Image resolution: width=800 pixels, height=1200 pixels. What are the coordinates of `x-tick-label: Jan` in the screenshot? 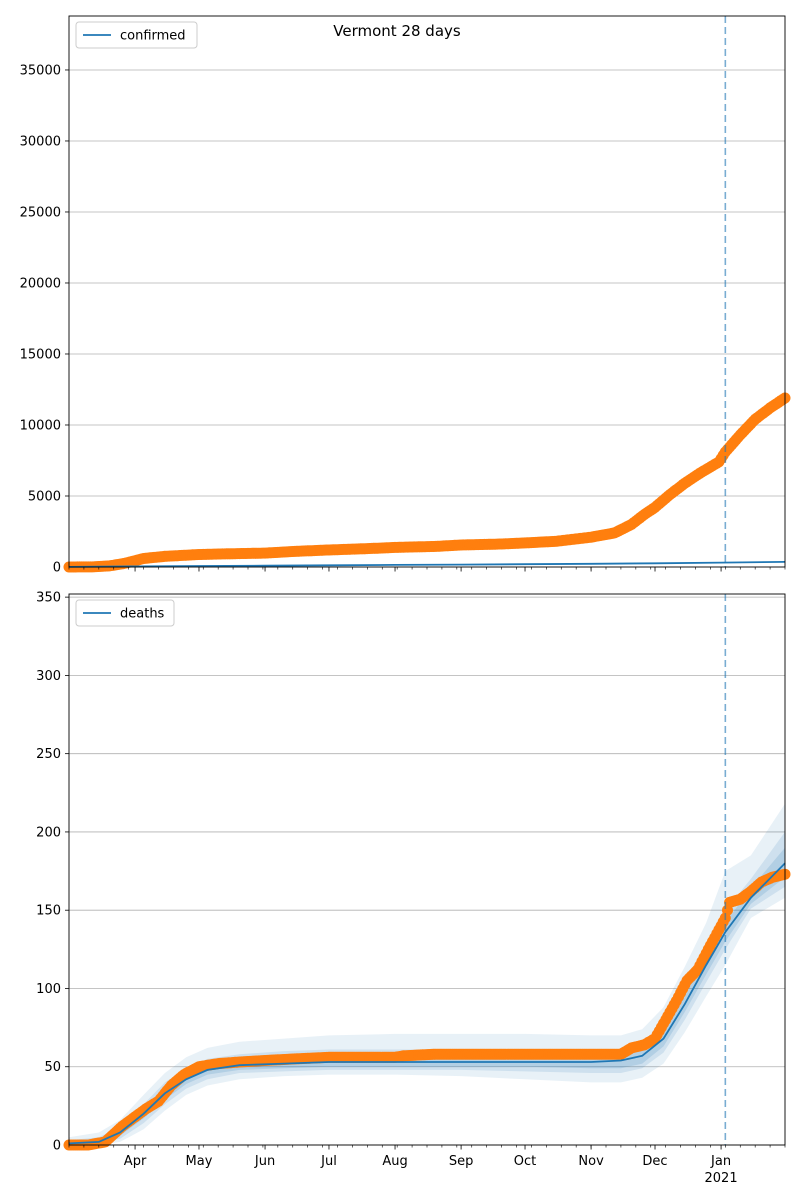 It's located at (720, 1161).